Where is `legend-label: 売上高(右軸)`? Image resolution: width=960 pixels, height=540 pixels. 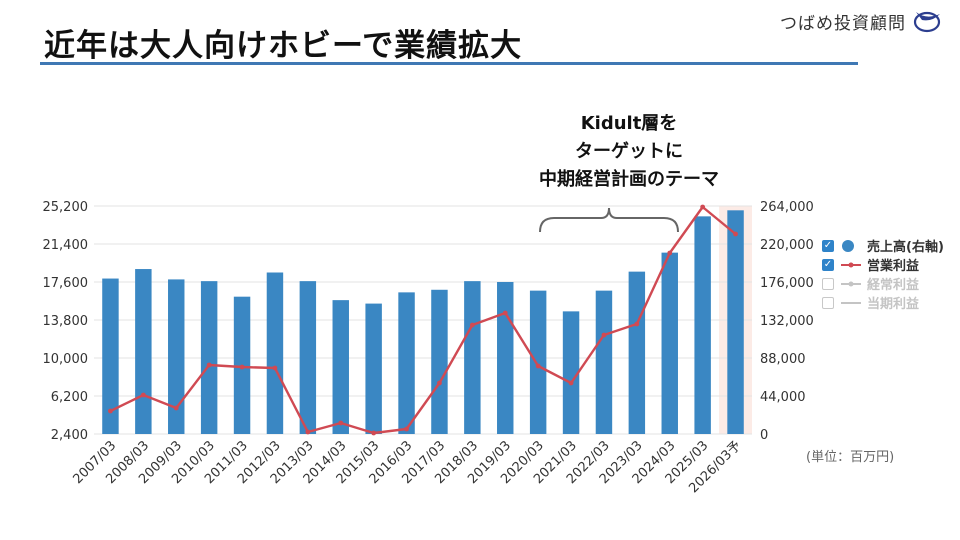
legend-label: 売上高(右軸) is located at coordinates (905, 247).